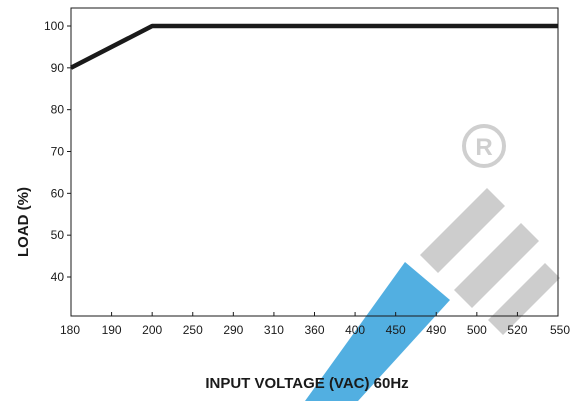 The width and height of the screenshot is (579, 401). What do you see at coordinates (54, 26) in the screenshot?
I see `y-tick-label: 100` at bounding box center [54, 26].